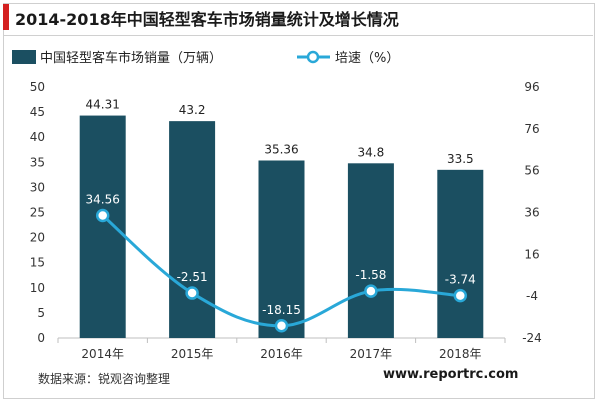 This screenshot has width=600, height=404. Describe the element at coordinates (37, 137) in the screenshot. I see `y-left-tick-label: 40` at that location.